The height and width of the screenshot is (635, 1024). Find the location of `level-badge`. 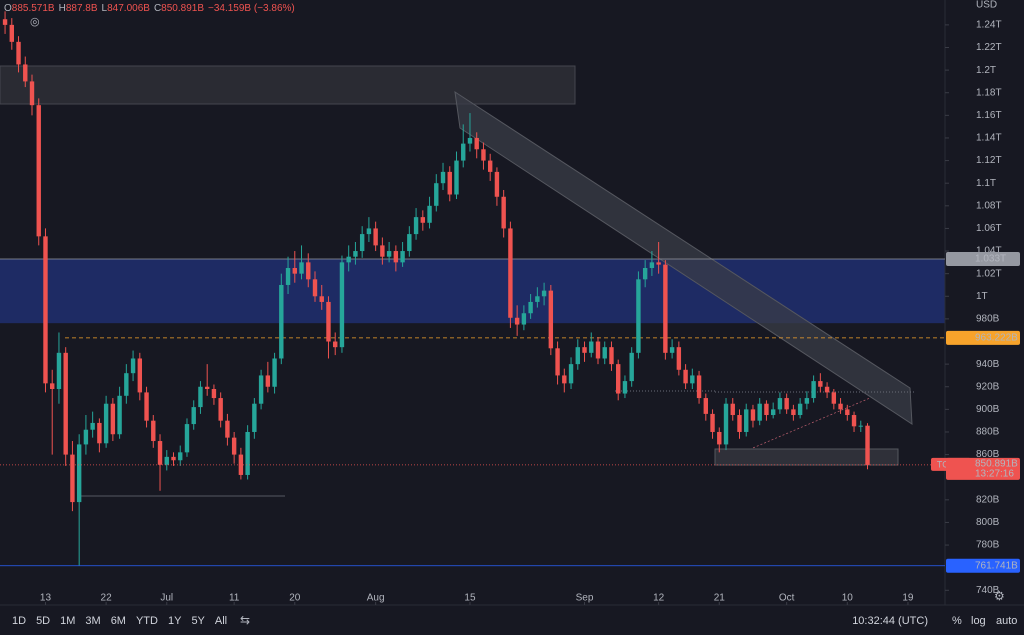

level-badge is located at coordinates (983, 258).